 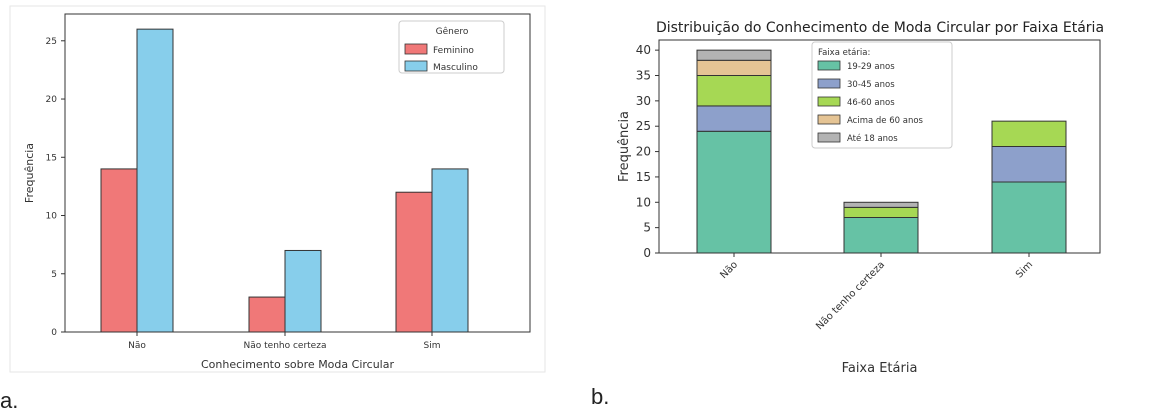 I want to click on legend-entry: Acima de 60 anos, so click(x=885, y=121).